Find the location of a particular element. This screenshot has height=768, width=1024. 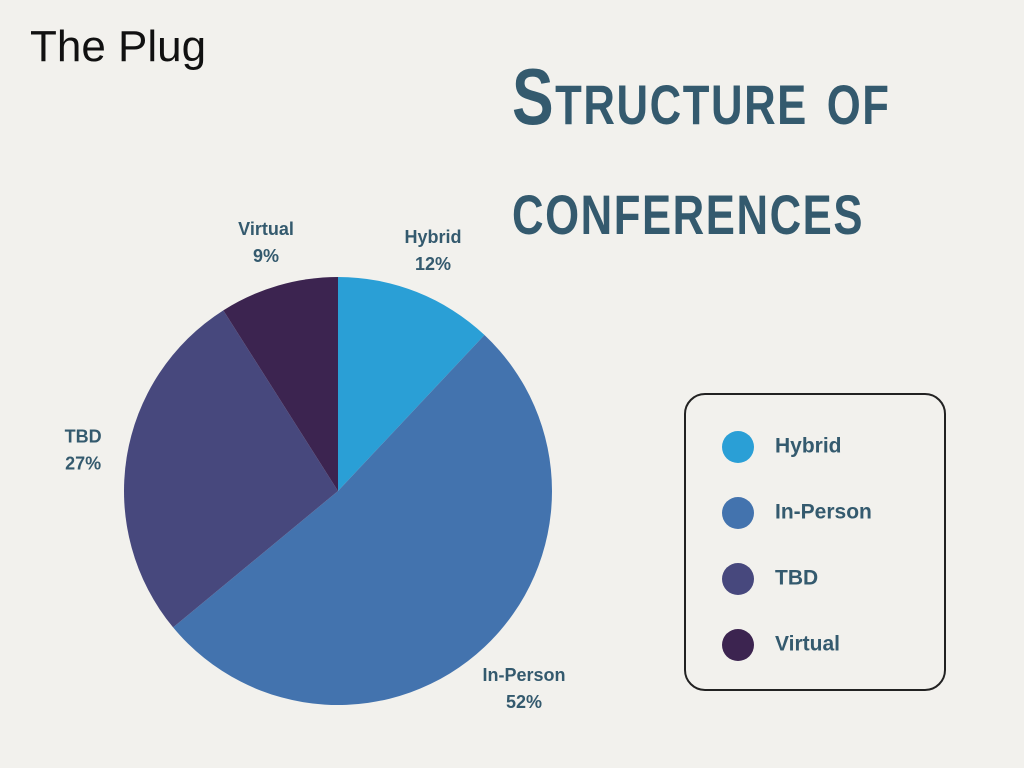

chart-title: Structure of conferences is located at coordinates (701, 151).